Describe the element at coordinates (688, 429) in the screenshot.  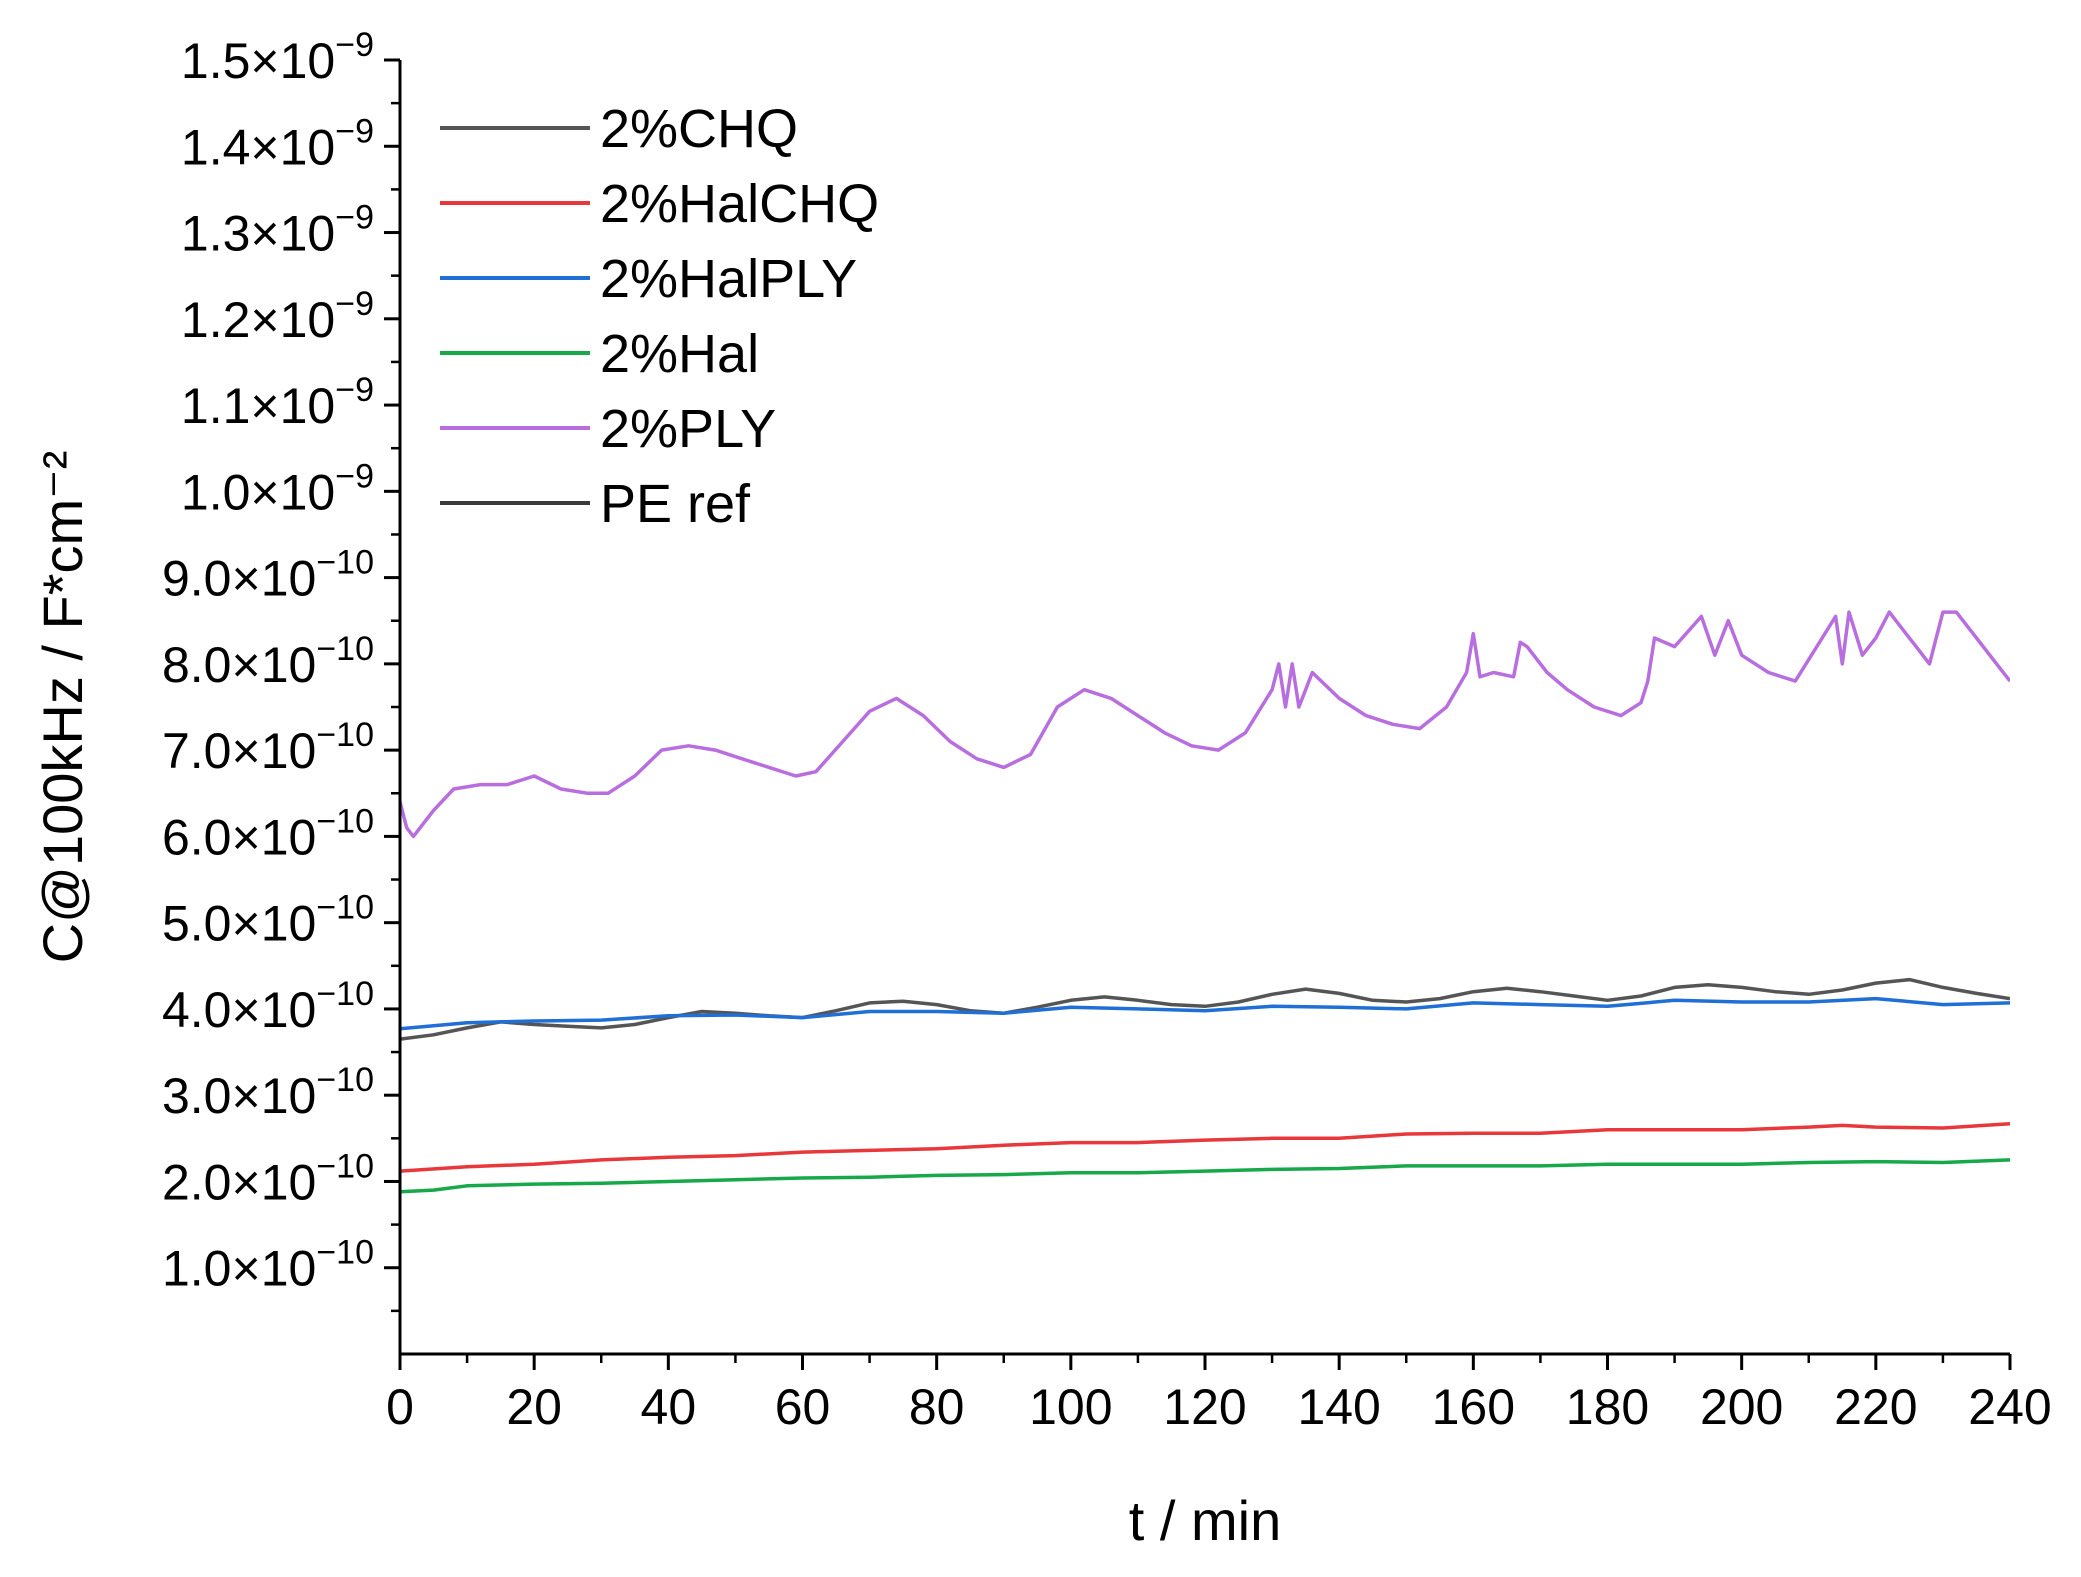
I see `legend-label: 2%PLY` at that location.